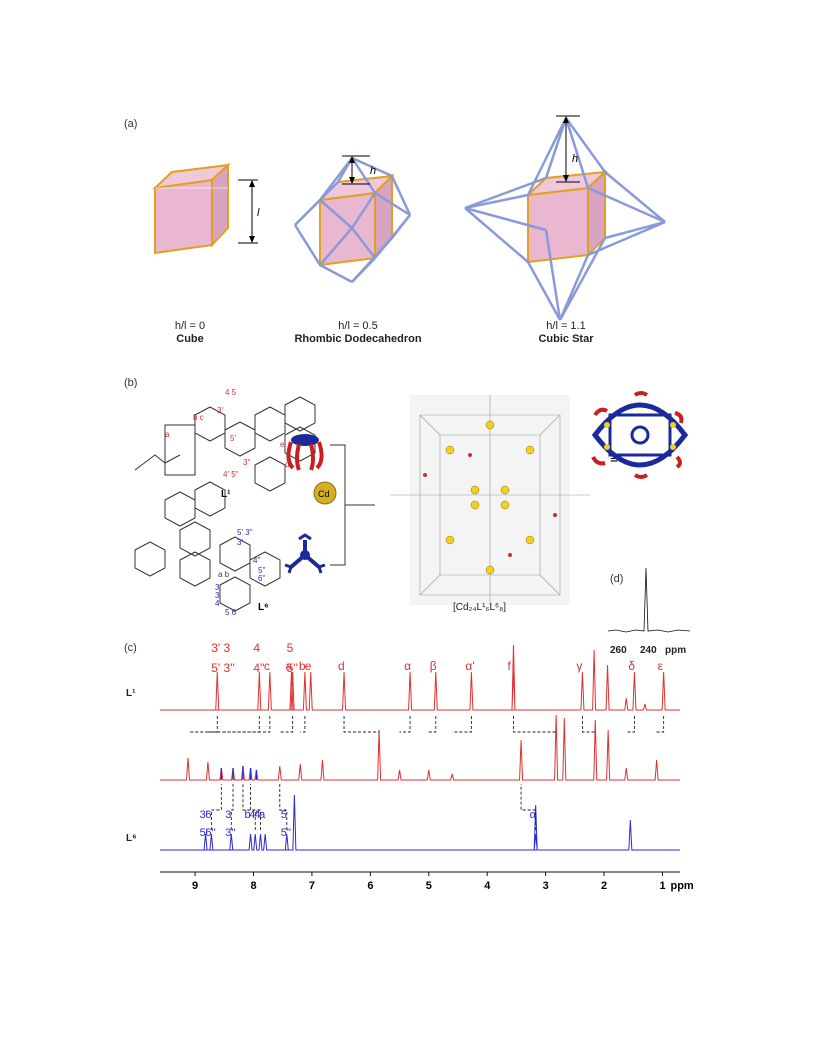 Image resolution: width=816 pixels, height=1056 pixels. Describe the element at coordinates (305, 553) in the screenshot. I see `ligand-l6-icon` at that location.